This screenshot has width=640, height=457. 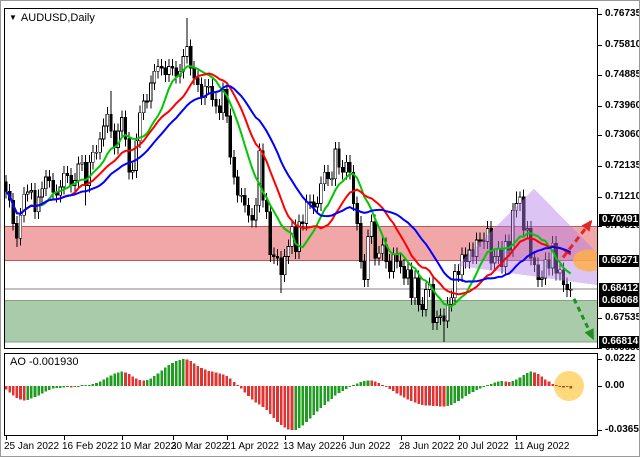 What do you see at coordinates (622, 317) in the screenshot?
I see `price-tick-label: 0.67535` at bounding box center [622, 317].